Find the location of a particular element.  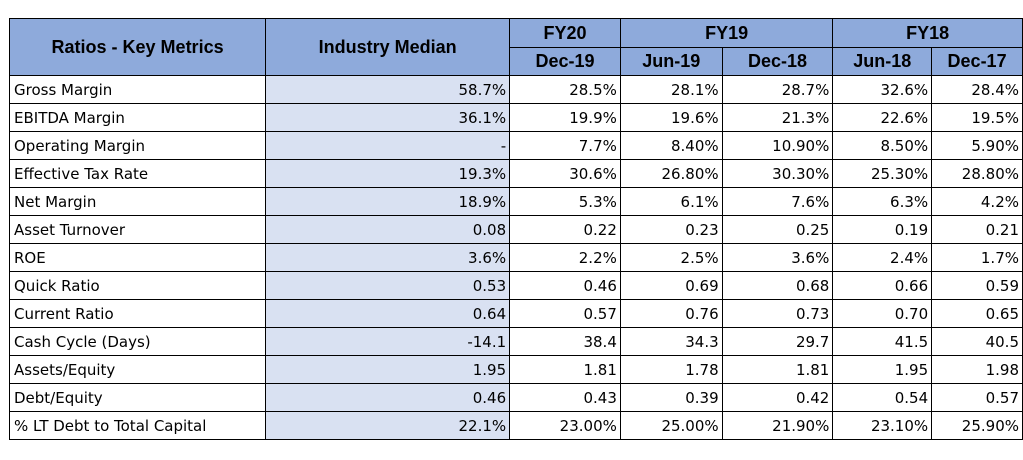

table-row: Net Margin 18.9% 5.3% 6.1% 7.6% 6.3% 4.2% is located at coordinates (515, 201).